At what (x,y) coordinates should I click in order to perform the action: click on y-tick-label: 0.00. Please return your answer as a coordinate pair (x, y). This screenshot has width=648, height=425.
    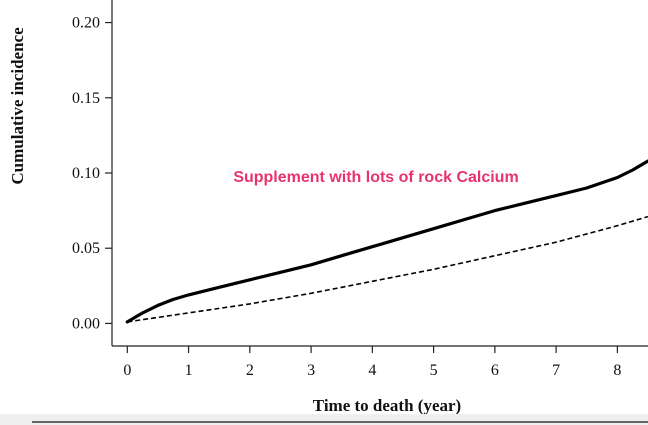
    Looking at the image, I should click on (86, 323).